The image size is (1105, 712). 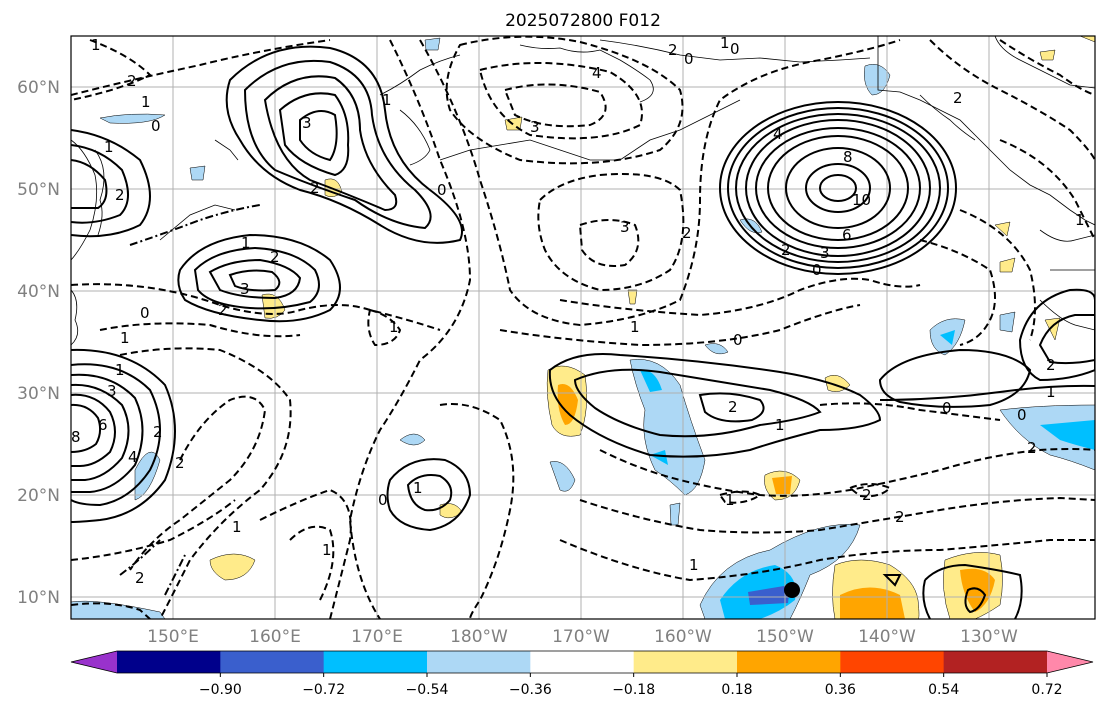 I want to click on lat-label: 40°N, so click(x=38, y=292).